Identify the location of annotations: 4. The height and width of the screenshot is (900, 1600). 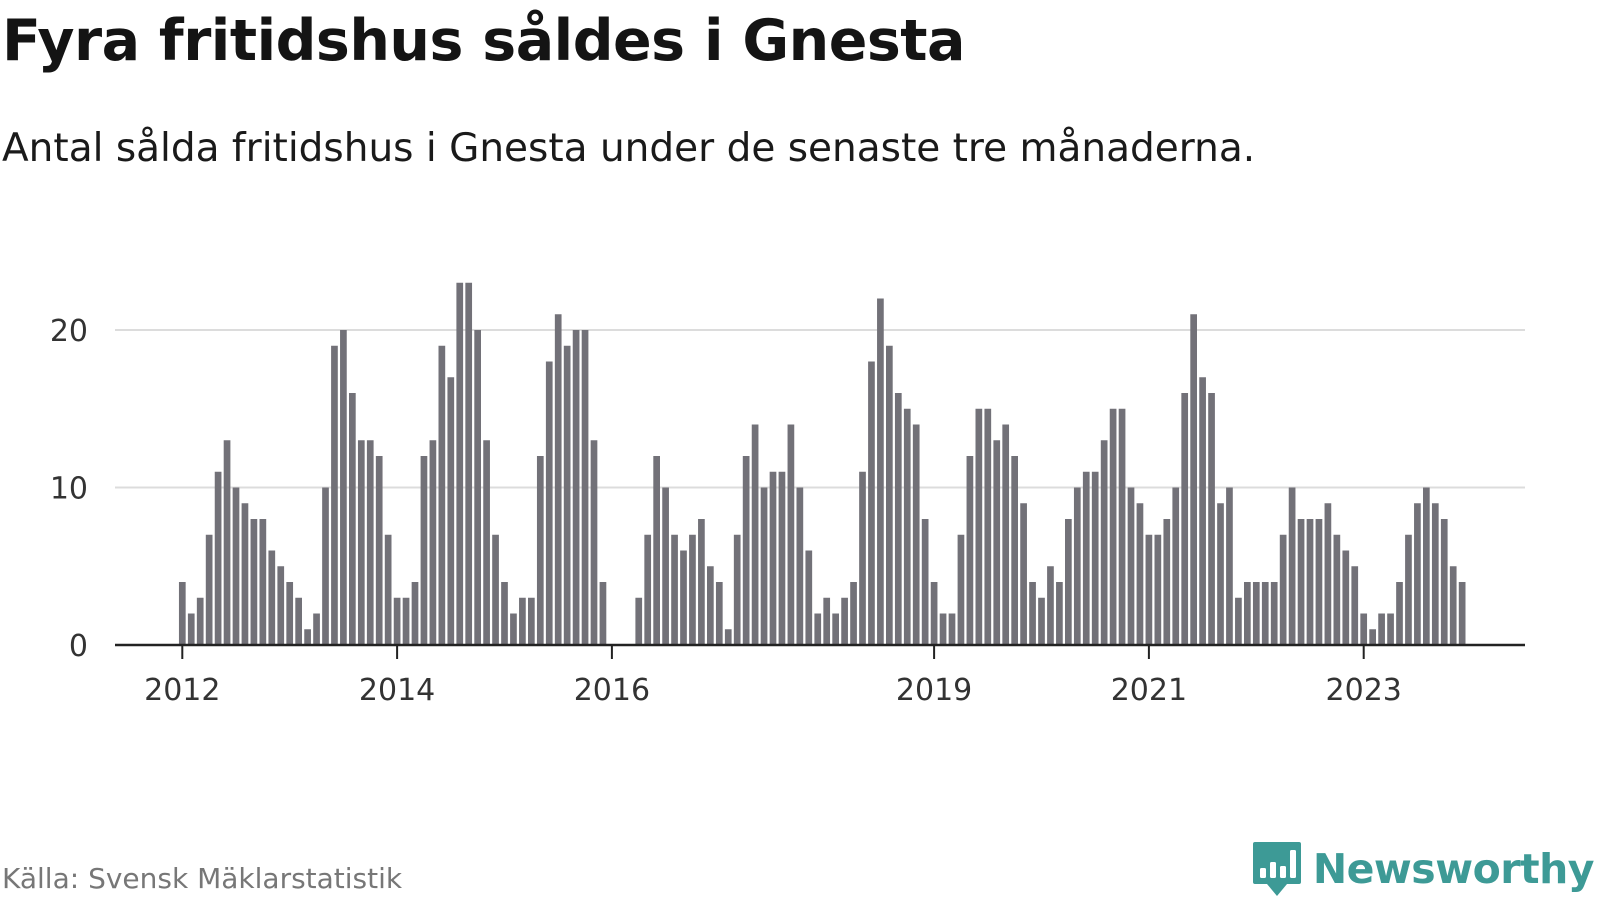
(1472, 5).